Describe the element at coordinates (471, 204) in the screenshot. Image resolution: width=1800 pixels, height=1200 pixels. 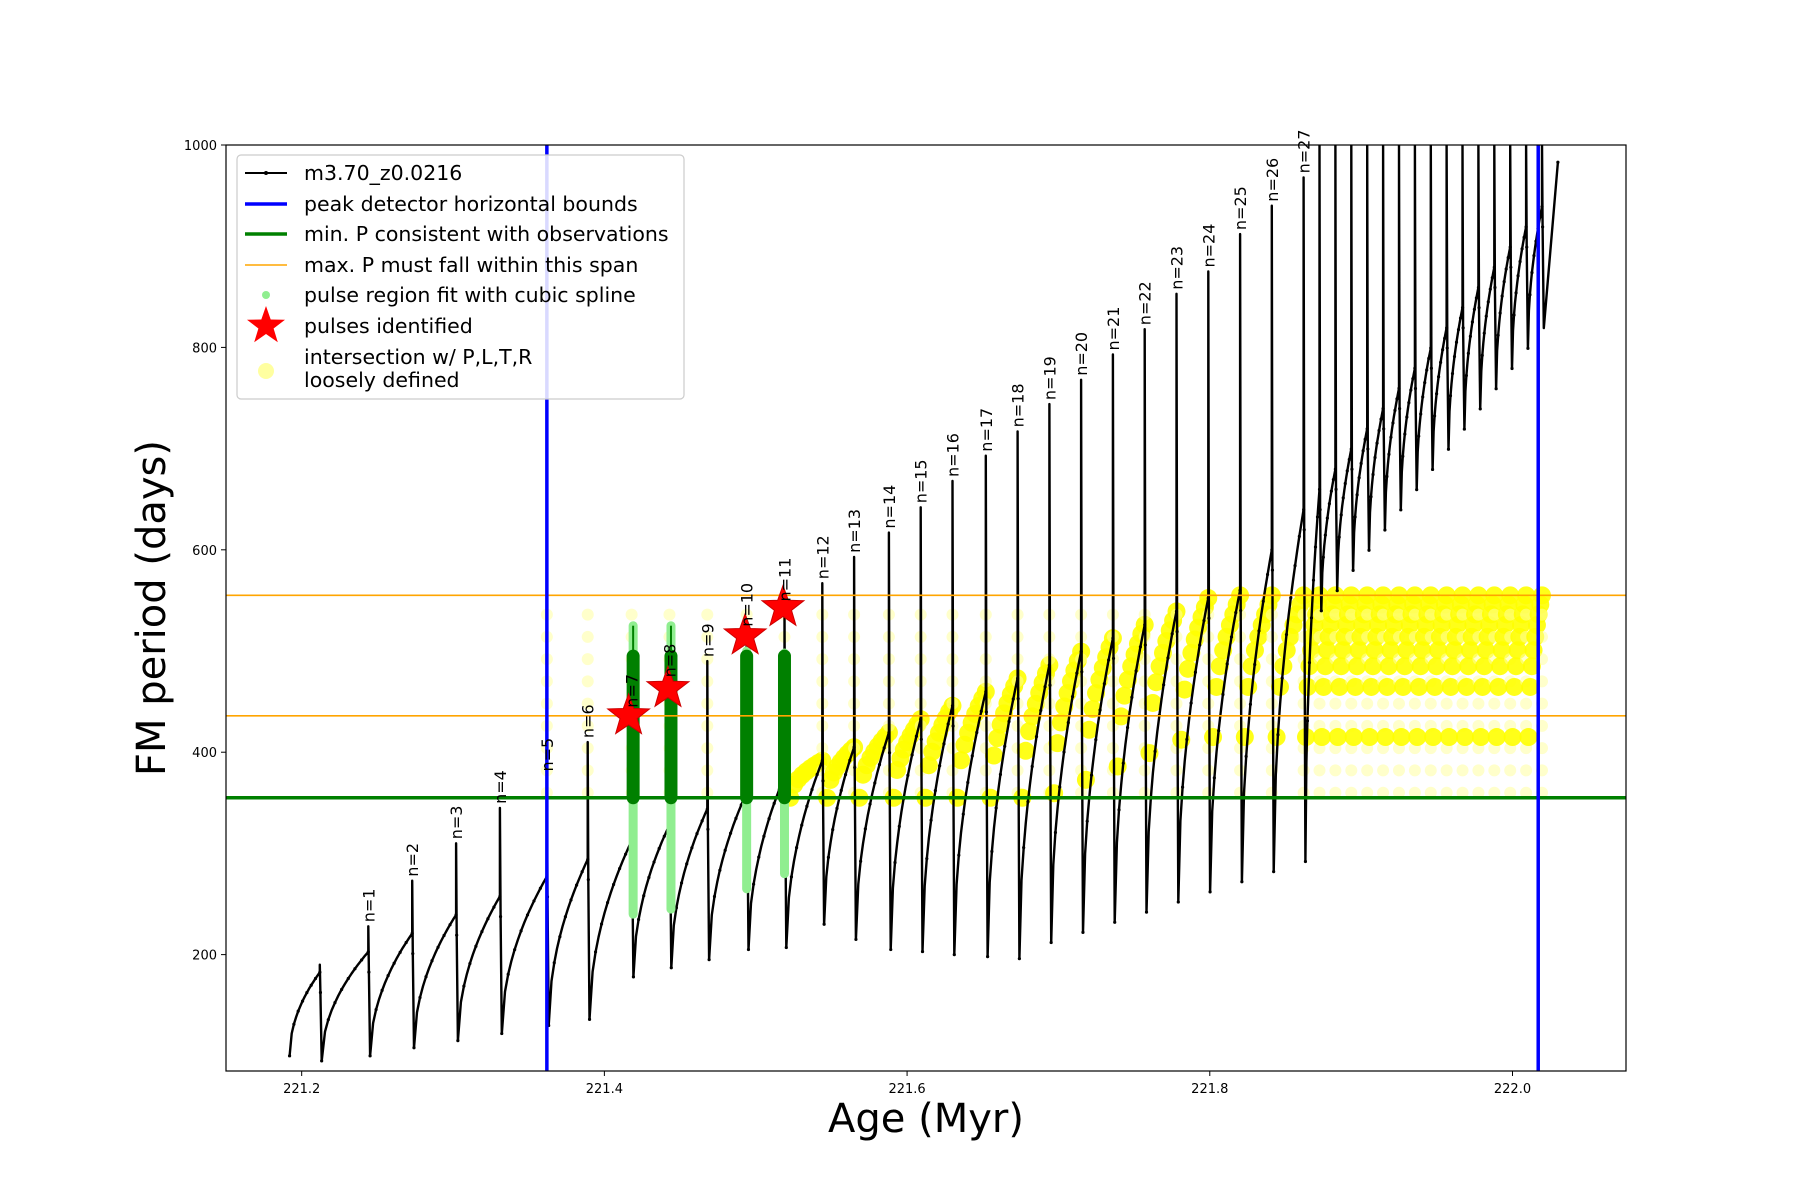
I see `legend-label: peak detector horizontal bounds` at that location.